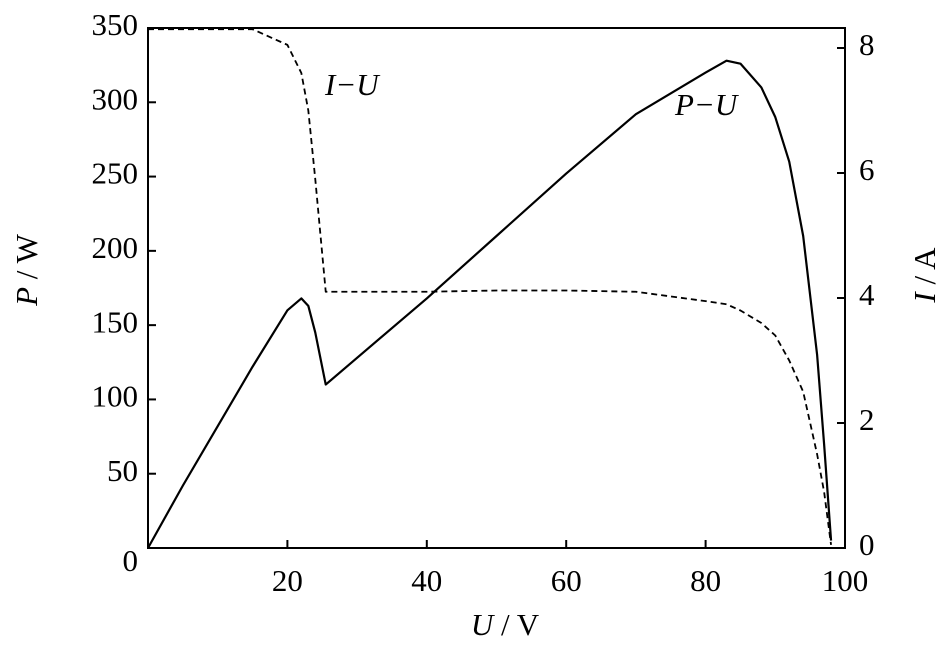  Describe the element at coordinates (705, 580) in the screenshot. I see `x-tick-label: 80` at that location.